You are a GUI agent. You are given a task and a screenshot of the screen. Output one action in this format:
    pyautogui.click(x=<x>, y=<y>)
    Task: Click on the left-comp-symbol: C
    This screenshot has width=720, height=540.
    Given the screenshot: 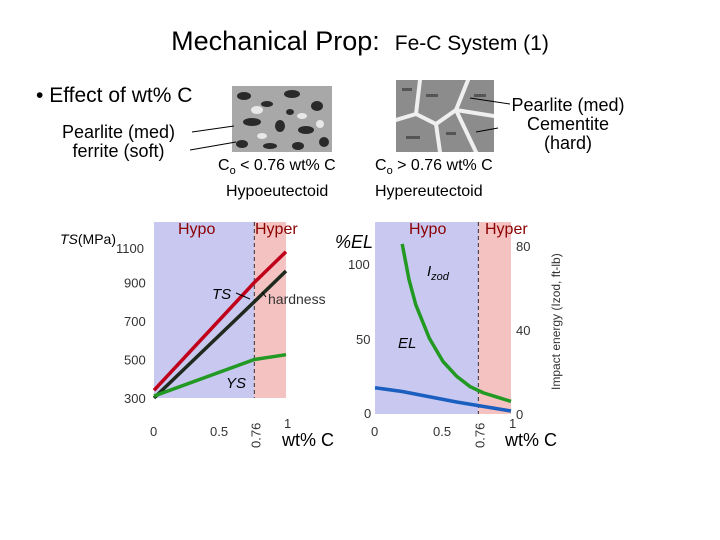 What is the action you would take?
    pyautogui.click(x=224, y=165)
    